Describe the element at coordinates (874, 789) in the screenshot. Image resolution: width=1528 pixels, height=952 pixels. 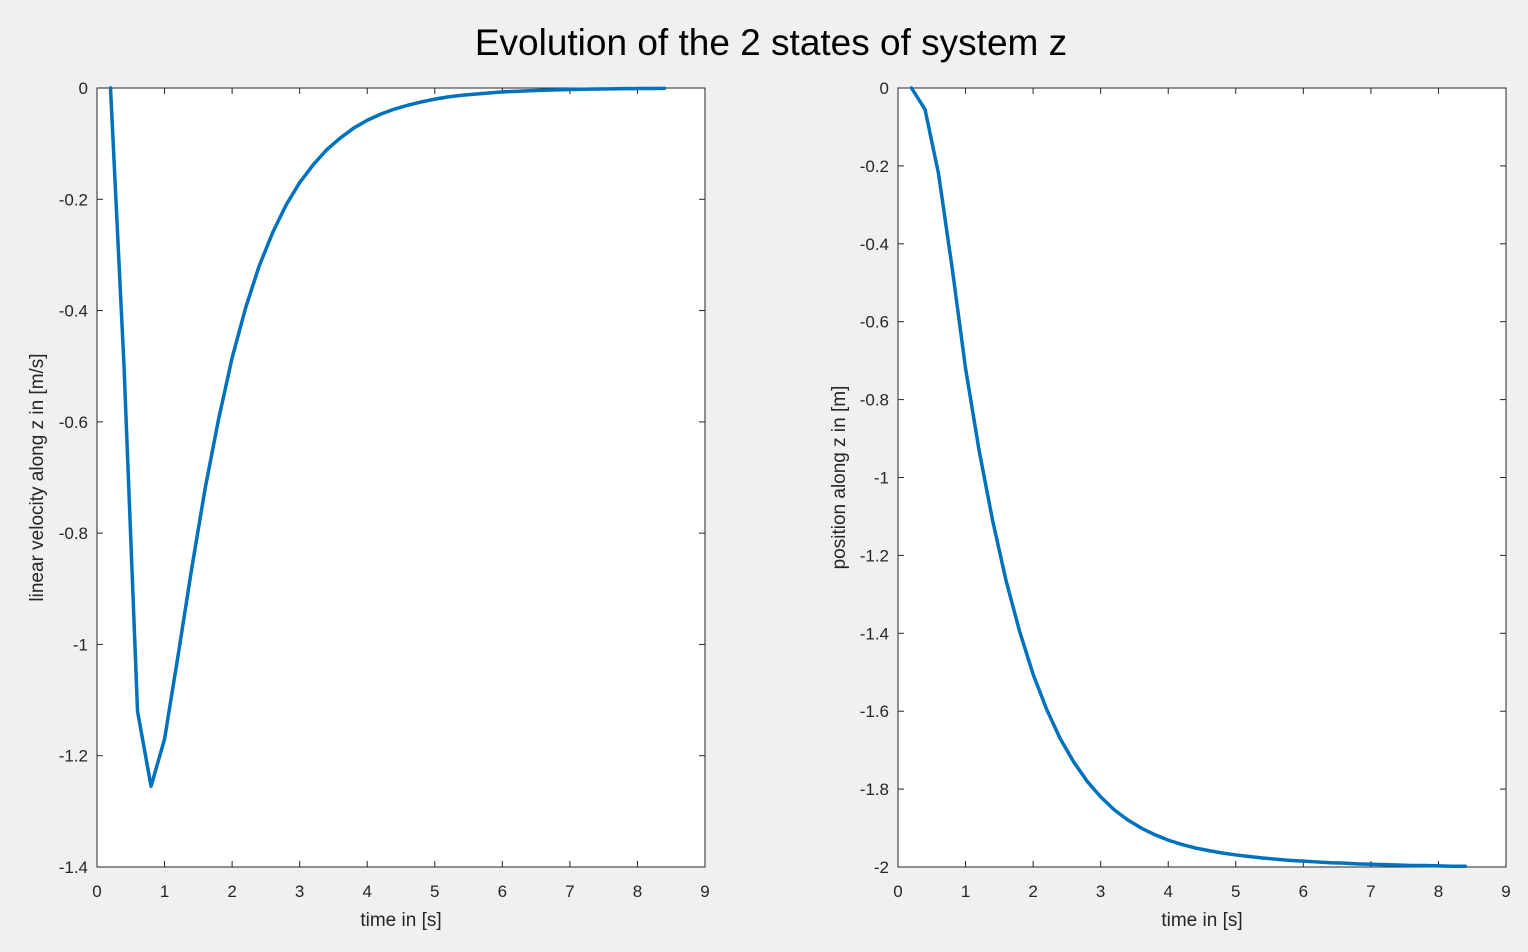
I see `y-tick-label: -1.8` at that location.